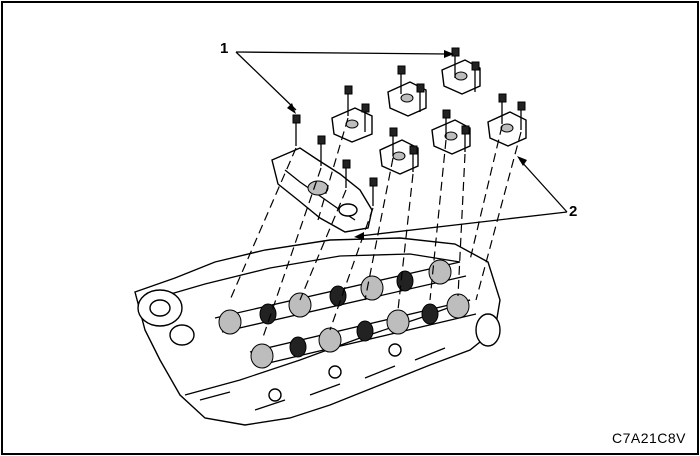 The image size is (700, 456). What do you see at coordinates (322, 190) in the screenshot?
I see `front-bearing-cap` at bounding box center [322, 190].